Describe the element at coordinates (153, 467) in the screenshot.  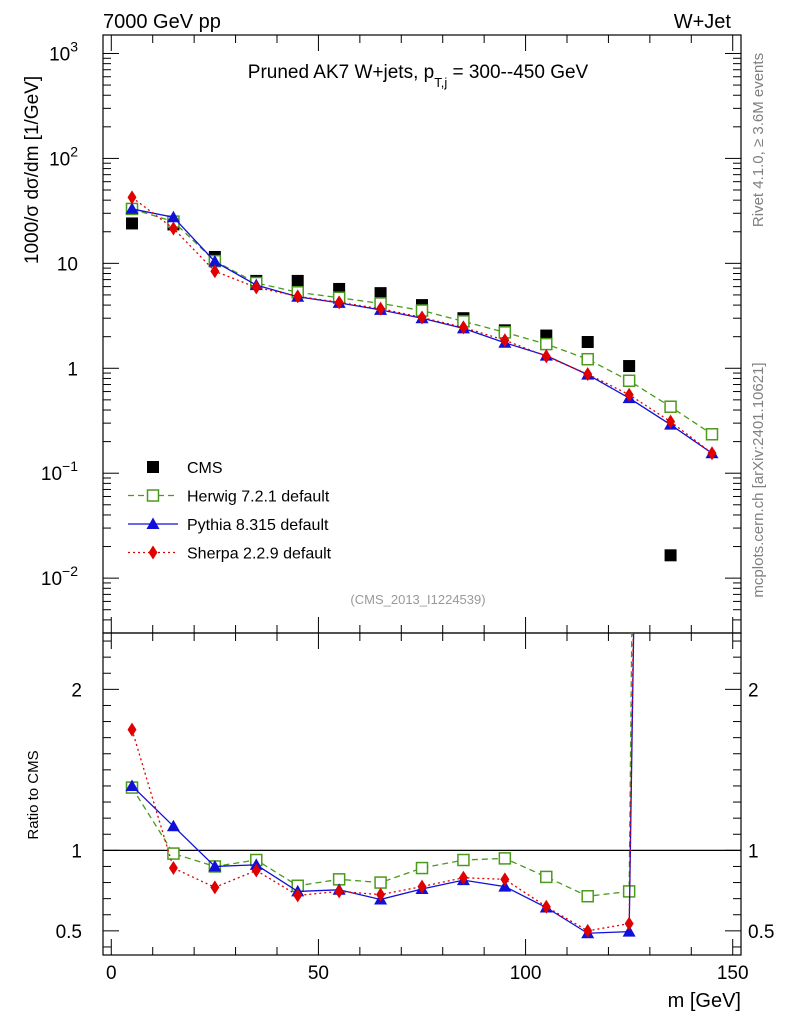
I see `legend-marker-cms` at that location.